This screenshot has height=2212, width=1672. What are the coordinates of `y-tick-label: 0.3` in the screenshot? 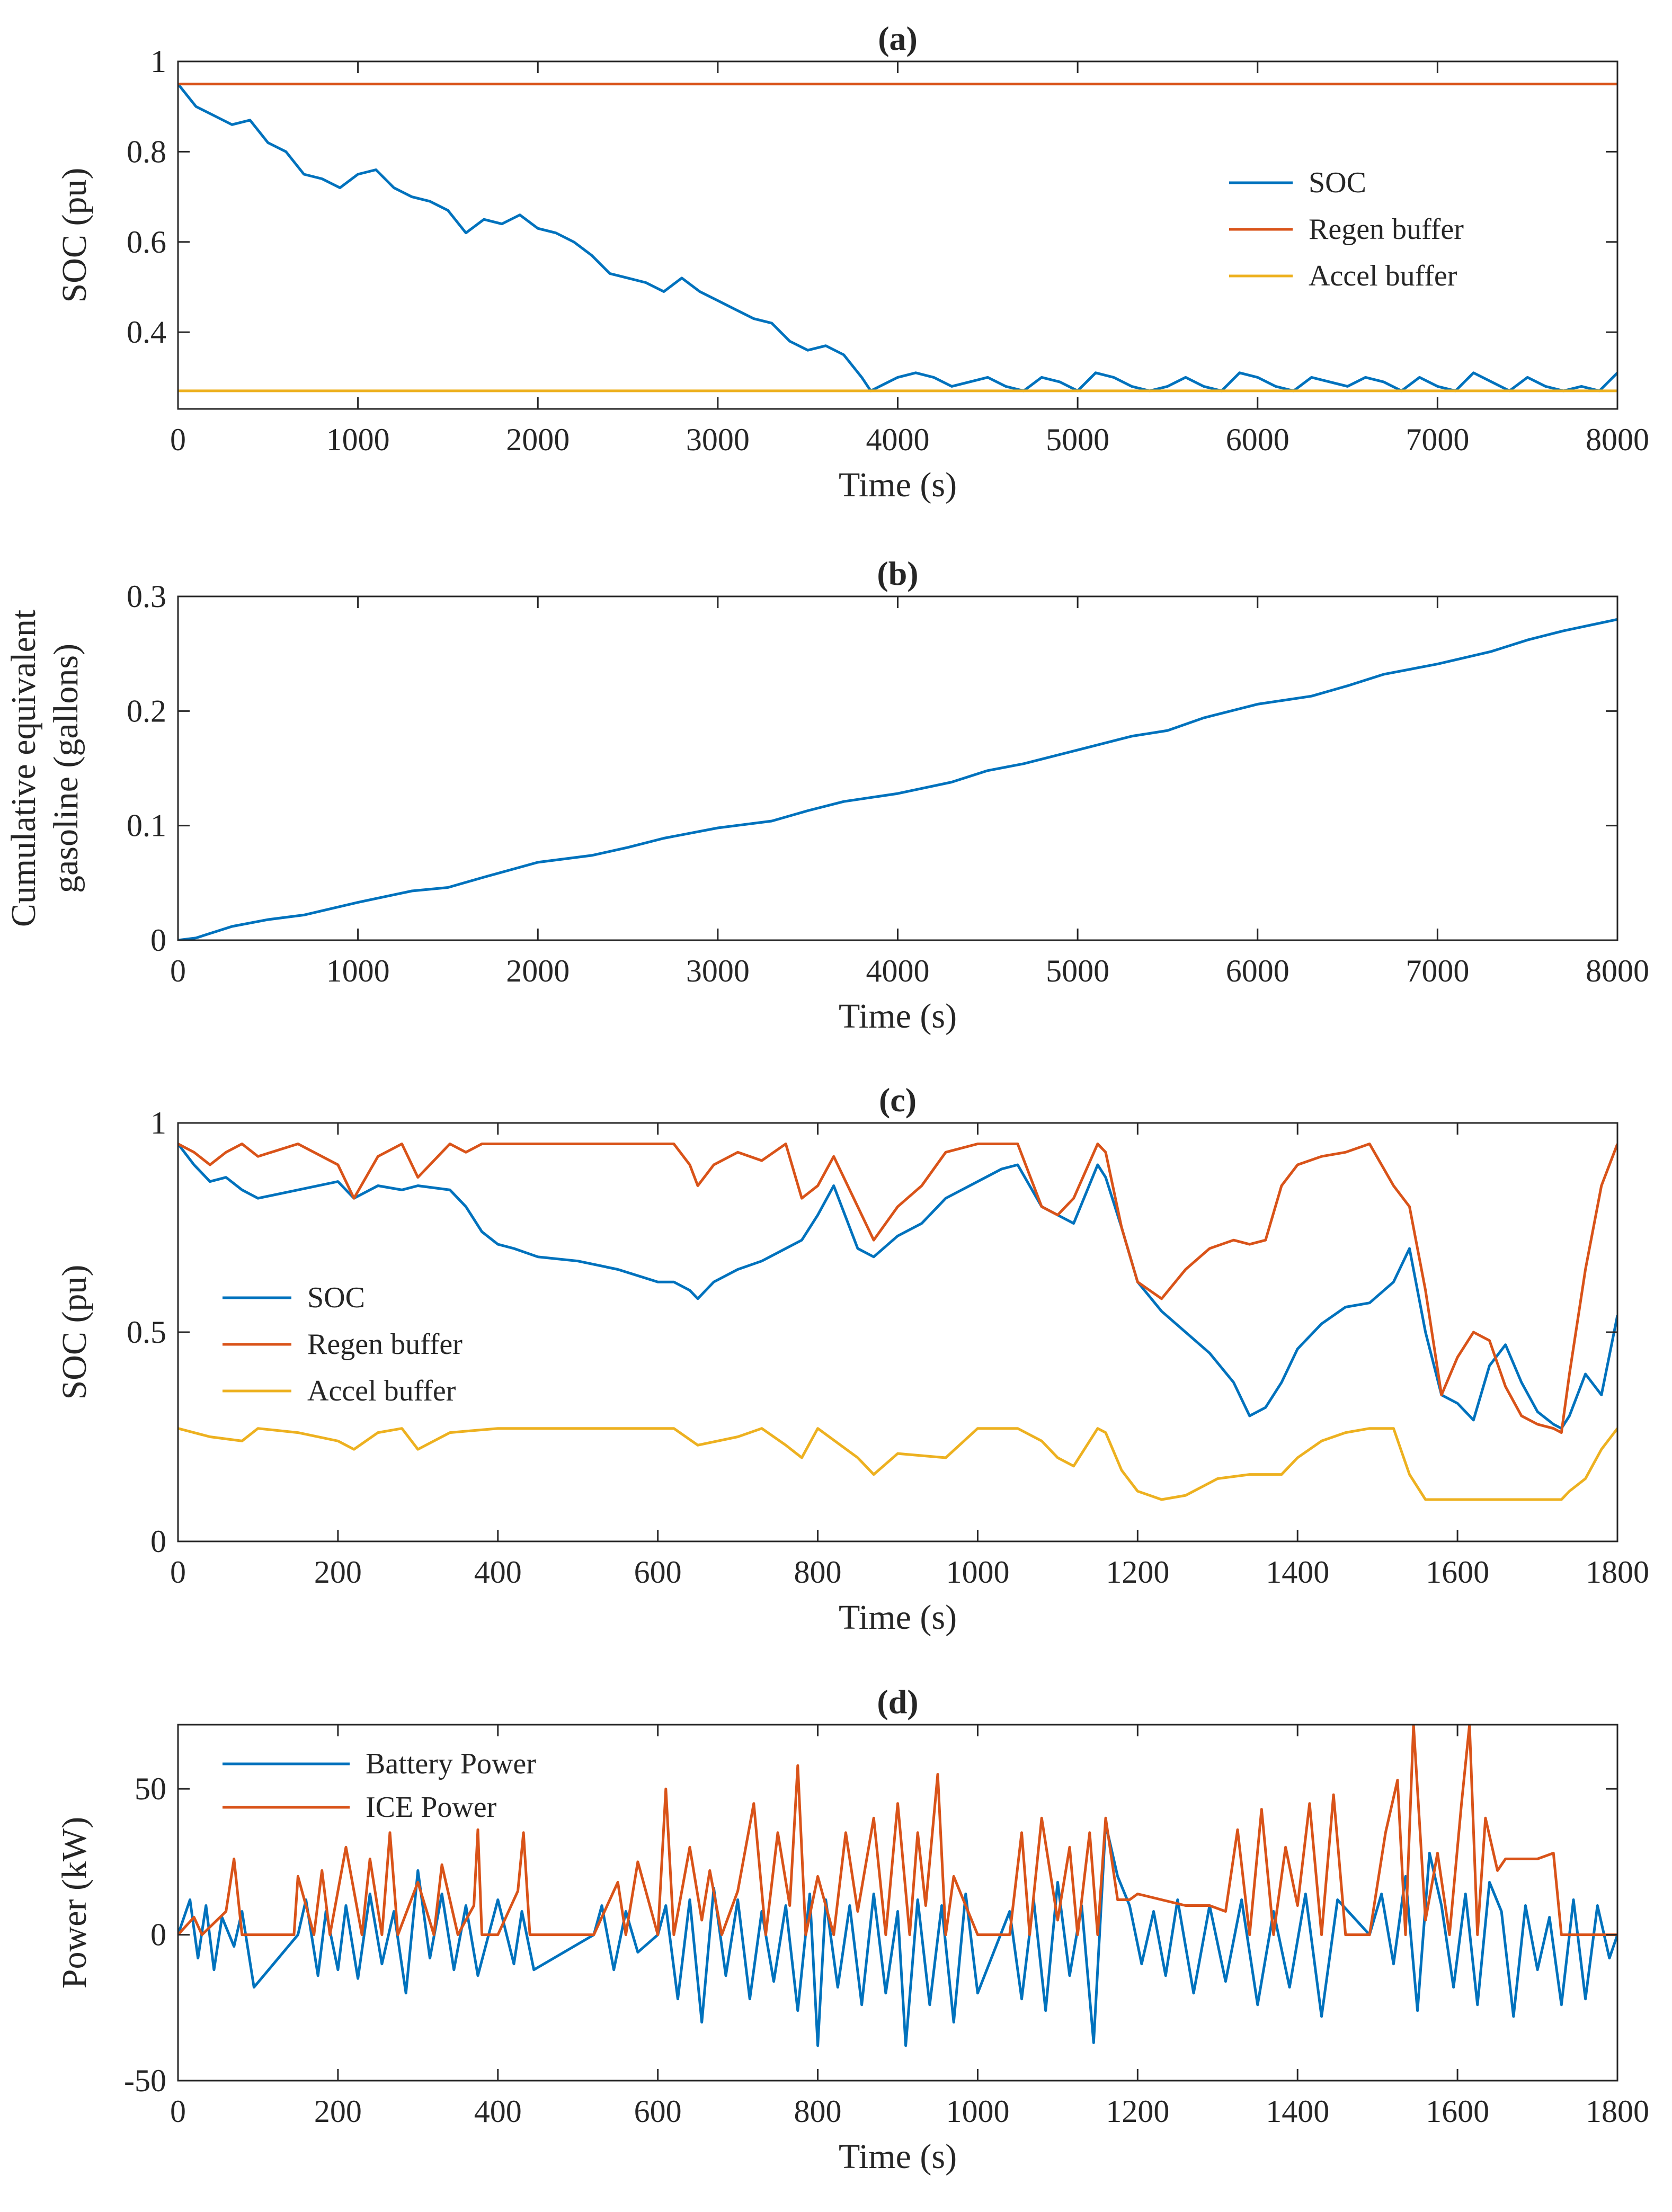 It's located at (146, 596).